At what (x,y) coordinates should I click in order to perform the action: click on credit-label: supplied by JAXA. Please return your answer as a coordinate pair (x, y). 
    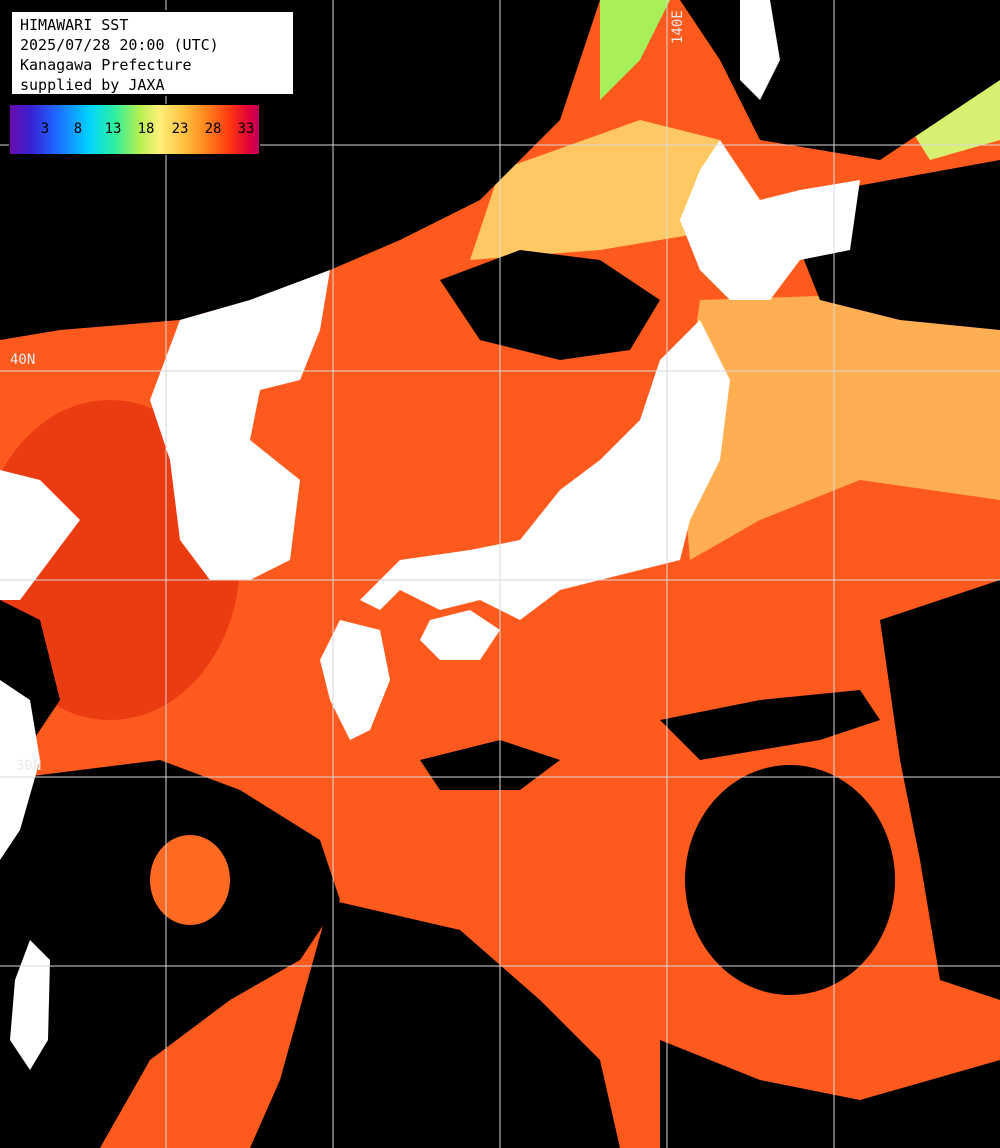
    Looking at the image, I should click on (92, 85).